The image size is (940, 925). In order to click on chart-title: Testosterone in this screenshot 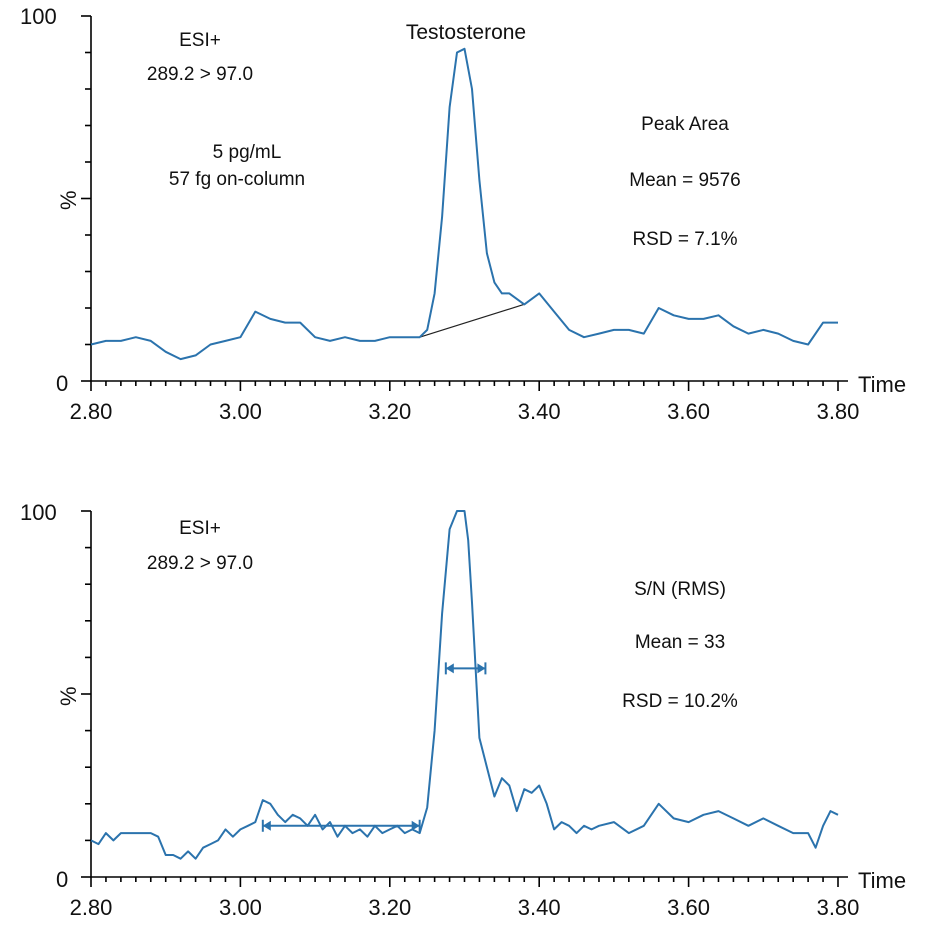, I will do `click(466, 32)`.